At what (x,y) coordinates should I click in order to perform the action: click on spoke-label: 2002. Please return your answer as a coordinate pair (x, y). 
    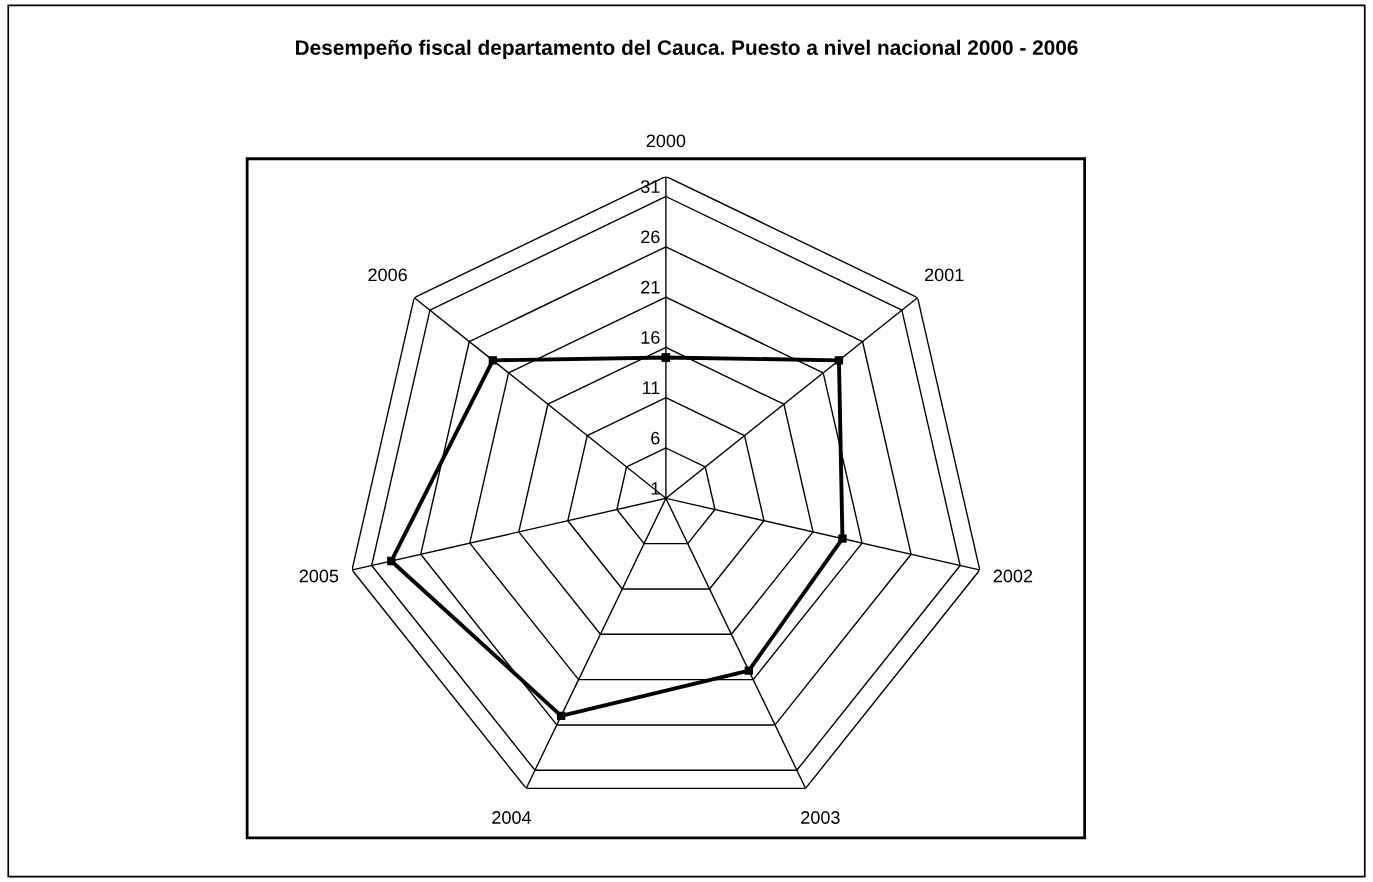
    Looking at the image, I should click on (1013, 576).